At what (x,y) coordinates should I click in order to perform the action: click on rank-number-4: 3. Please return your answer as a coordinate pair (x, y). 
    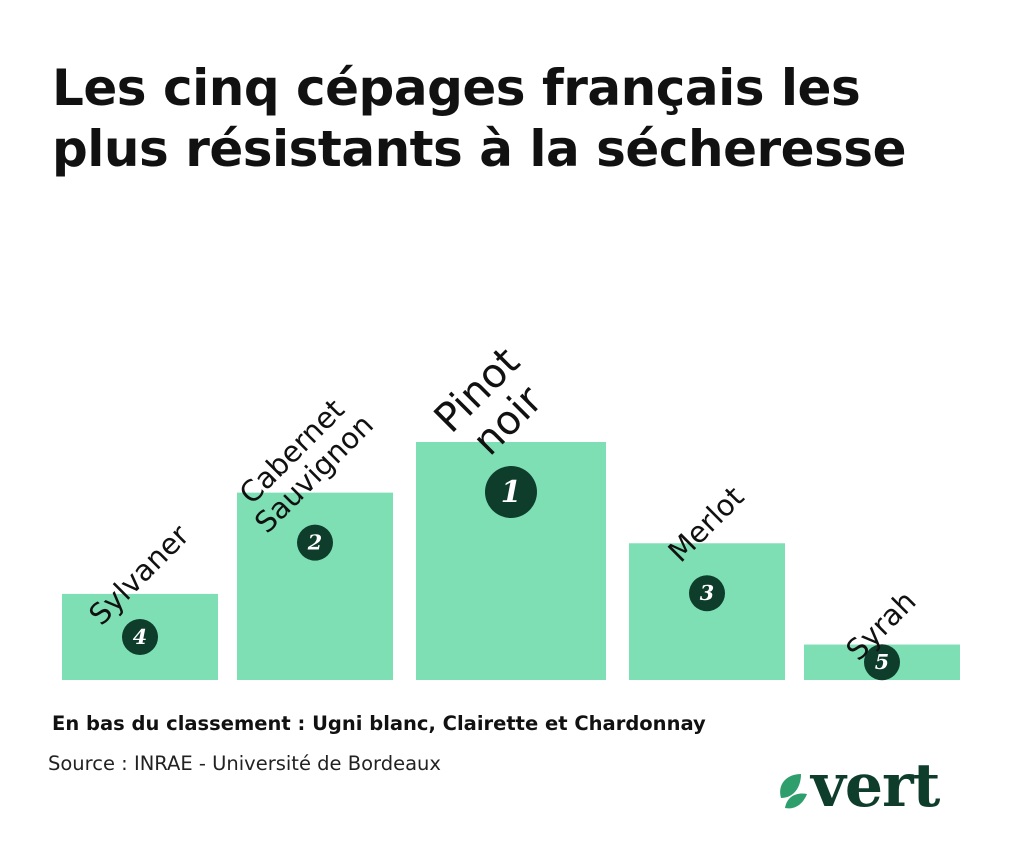
    Looking at the image, I should click on (707, 593).